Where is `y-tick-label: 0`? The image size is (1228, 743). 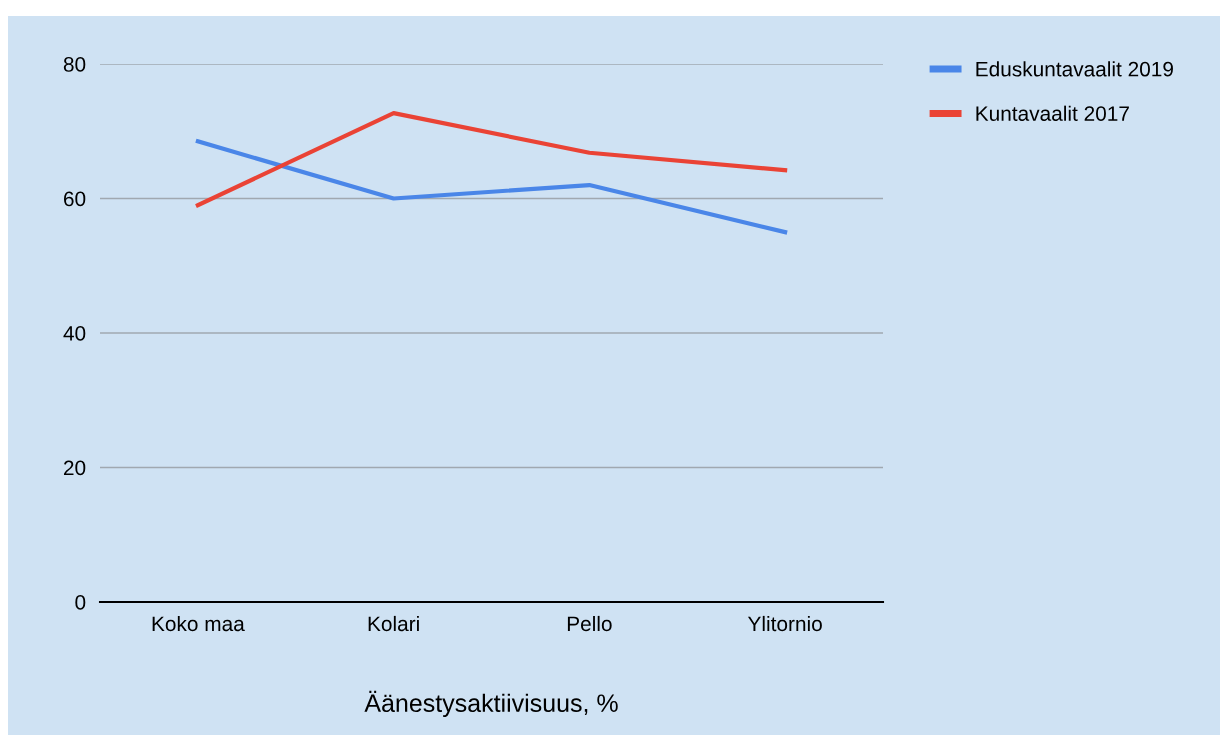
y-tick-label: 0 is located at coordinates (80, 602).